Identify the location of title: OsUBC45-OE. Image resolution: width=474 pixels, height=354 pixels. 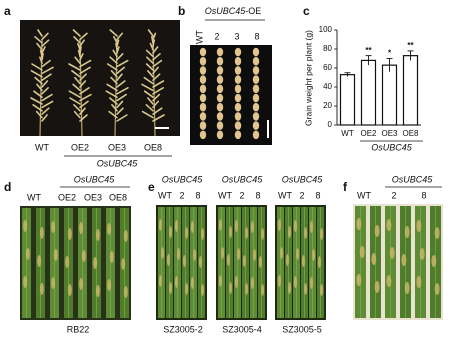
(233, 11).